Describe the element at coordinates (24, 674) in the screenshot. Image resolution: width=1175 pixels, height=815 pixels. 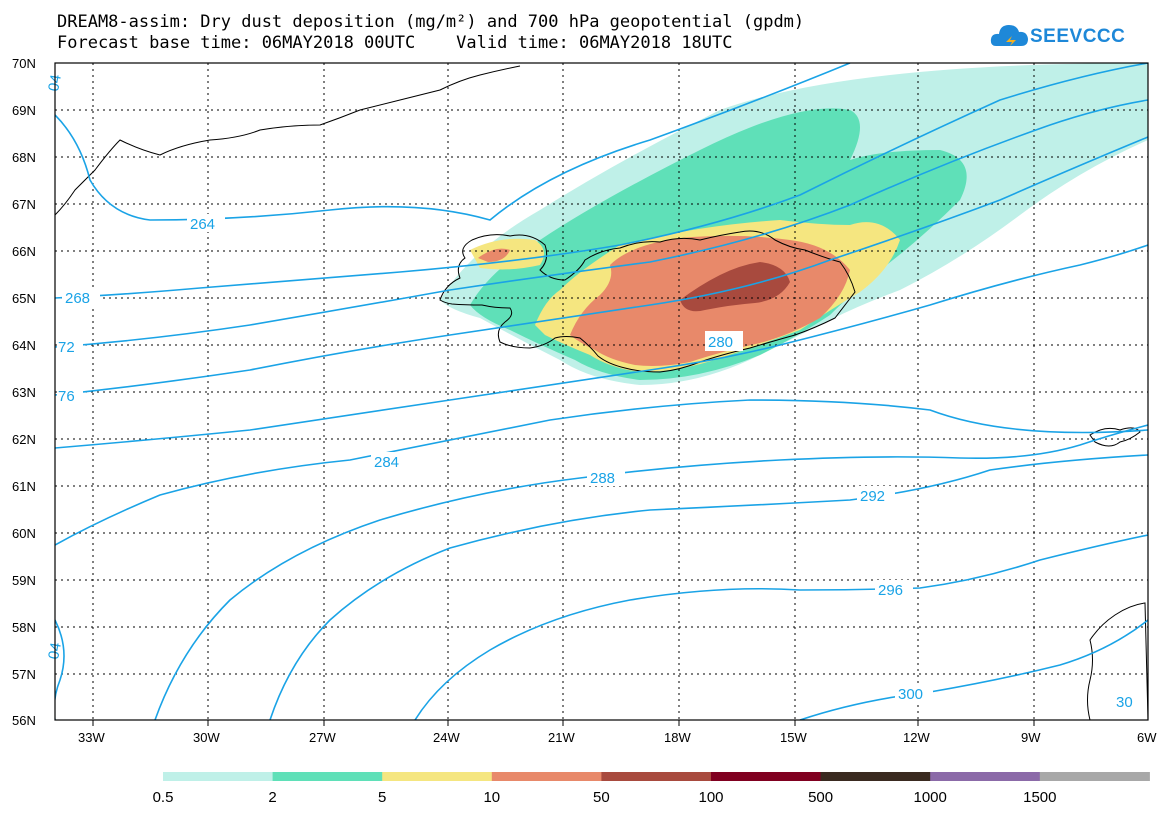
I see `lat-label: 57N` at that location.